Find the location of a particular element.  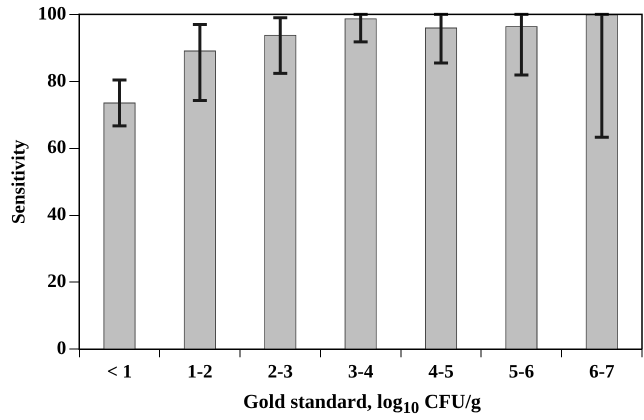

y-axis-title: Sensitivity is located at coordinates (19, 181).